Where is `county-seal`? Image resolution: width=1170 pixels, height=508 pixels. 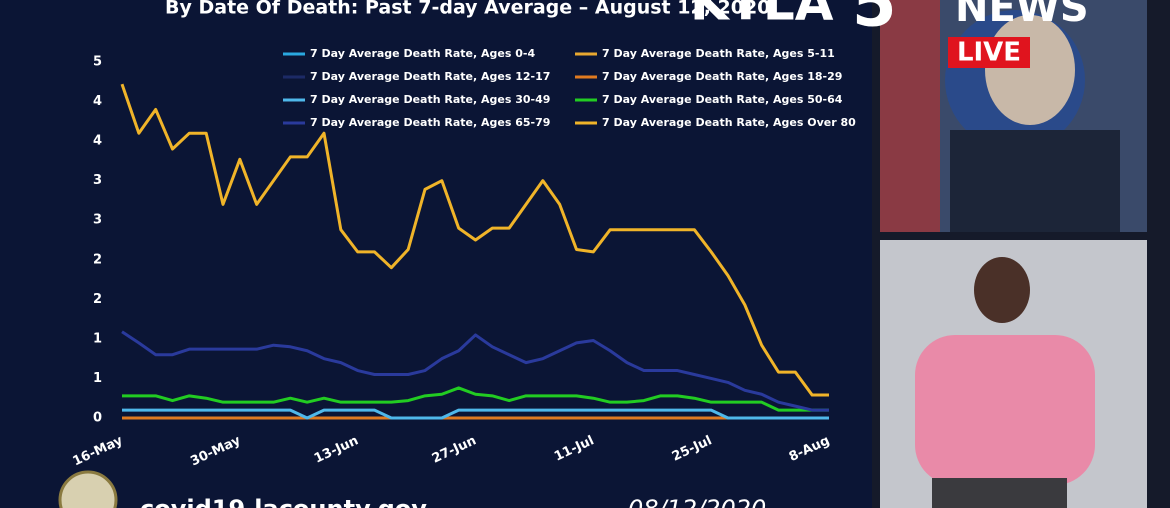
county-seal is located at coordinates (88, 489).